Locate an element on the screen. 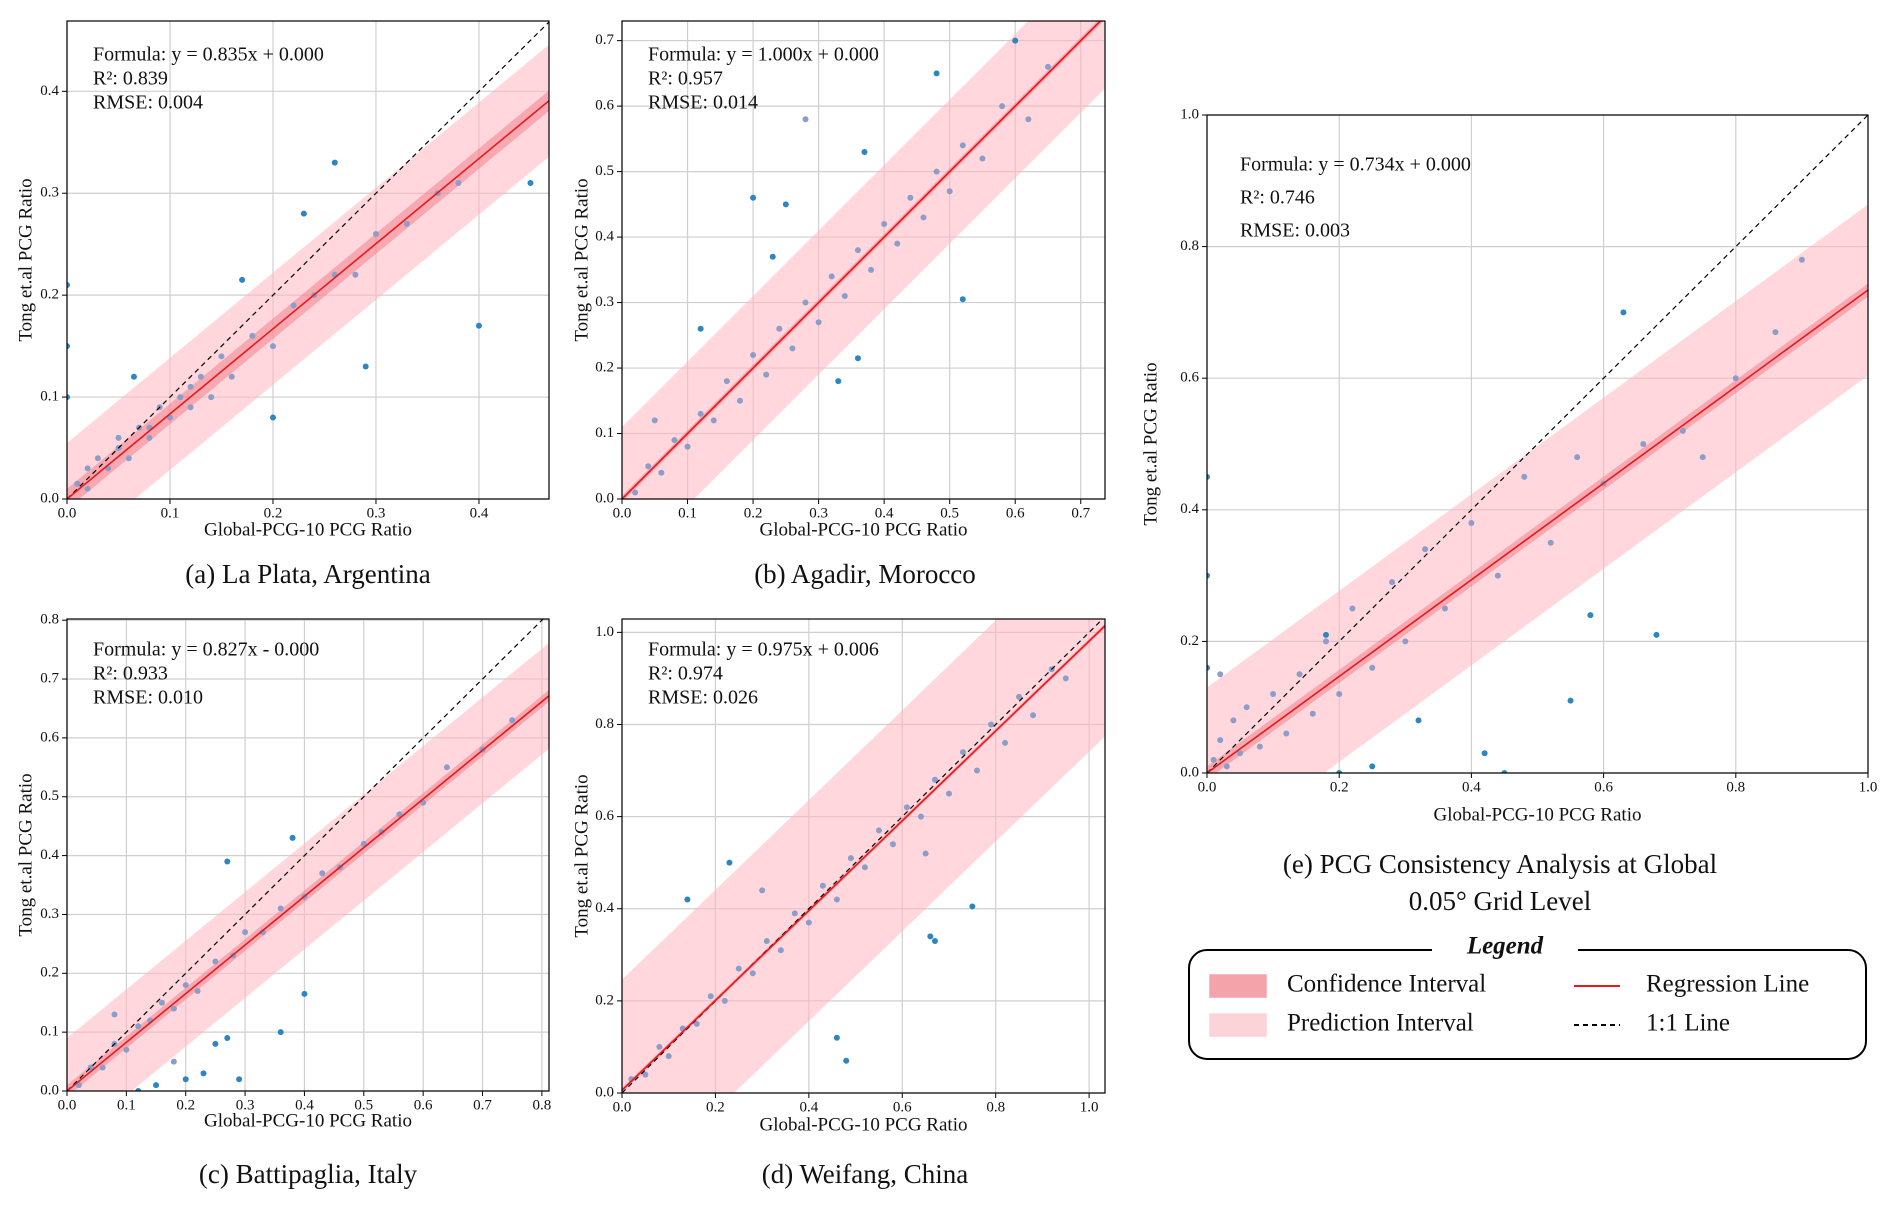 This screenshot has width=1892, height=1208. confidence-band is located at coordinates (308, 294).